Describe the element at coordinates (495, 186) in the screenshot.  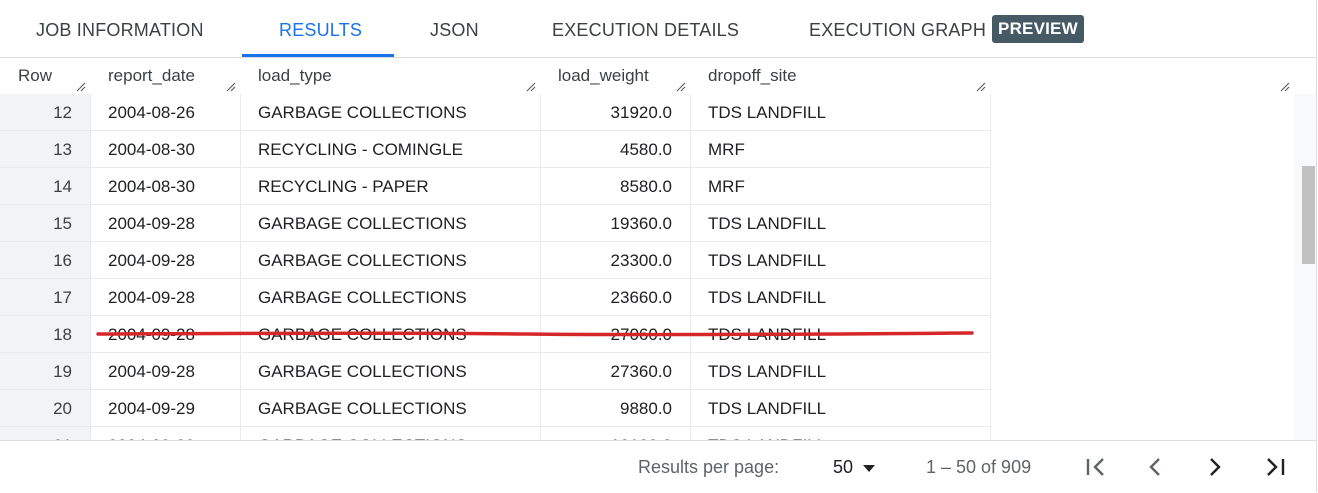
I see `table-row: 14 2004-08-30 RECYCLING - PAPER 8580.0 MRF` at that location.